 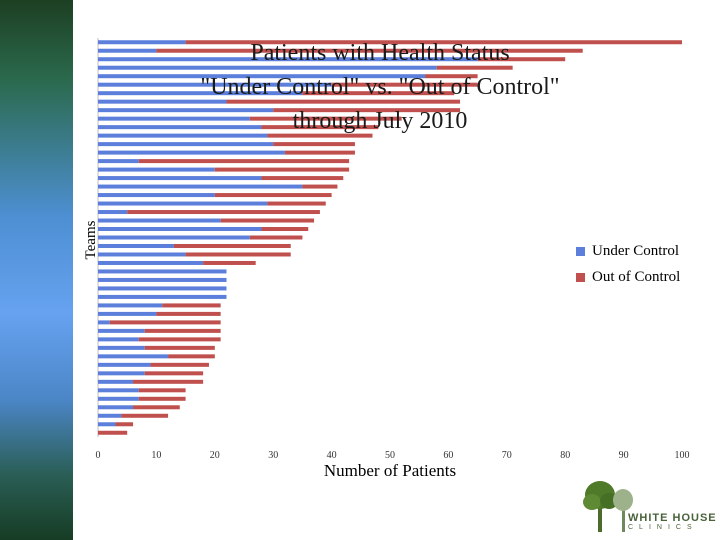 I want to click on logo-name: WHITE HOUSE, so click(x=672, y=518).